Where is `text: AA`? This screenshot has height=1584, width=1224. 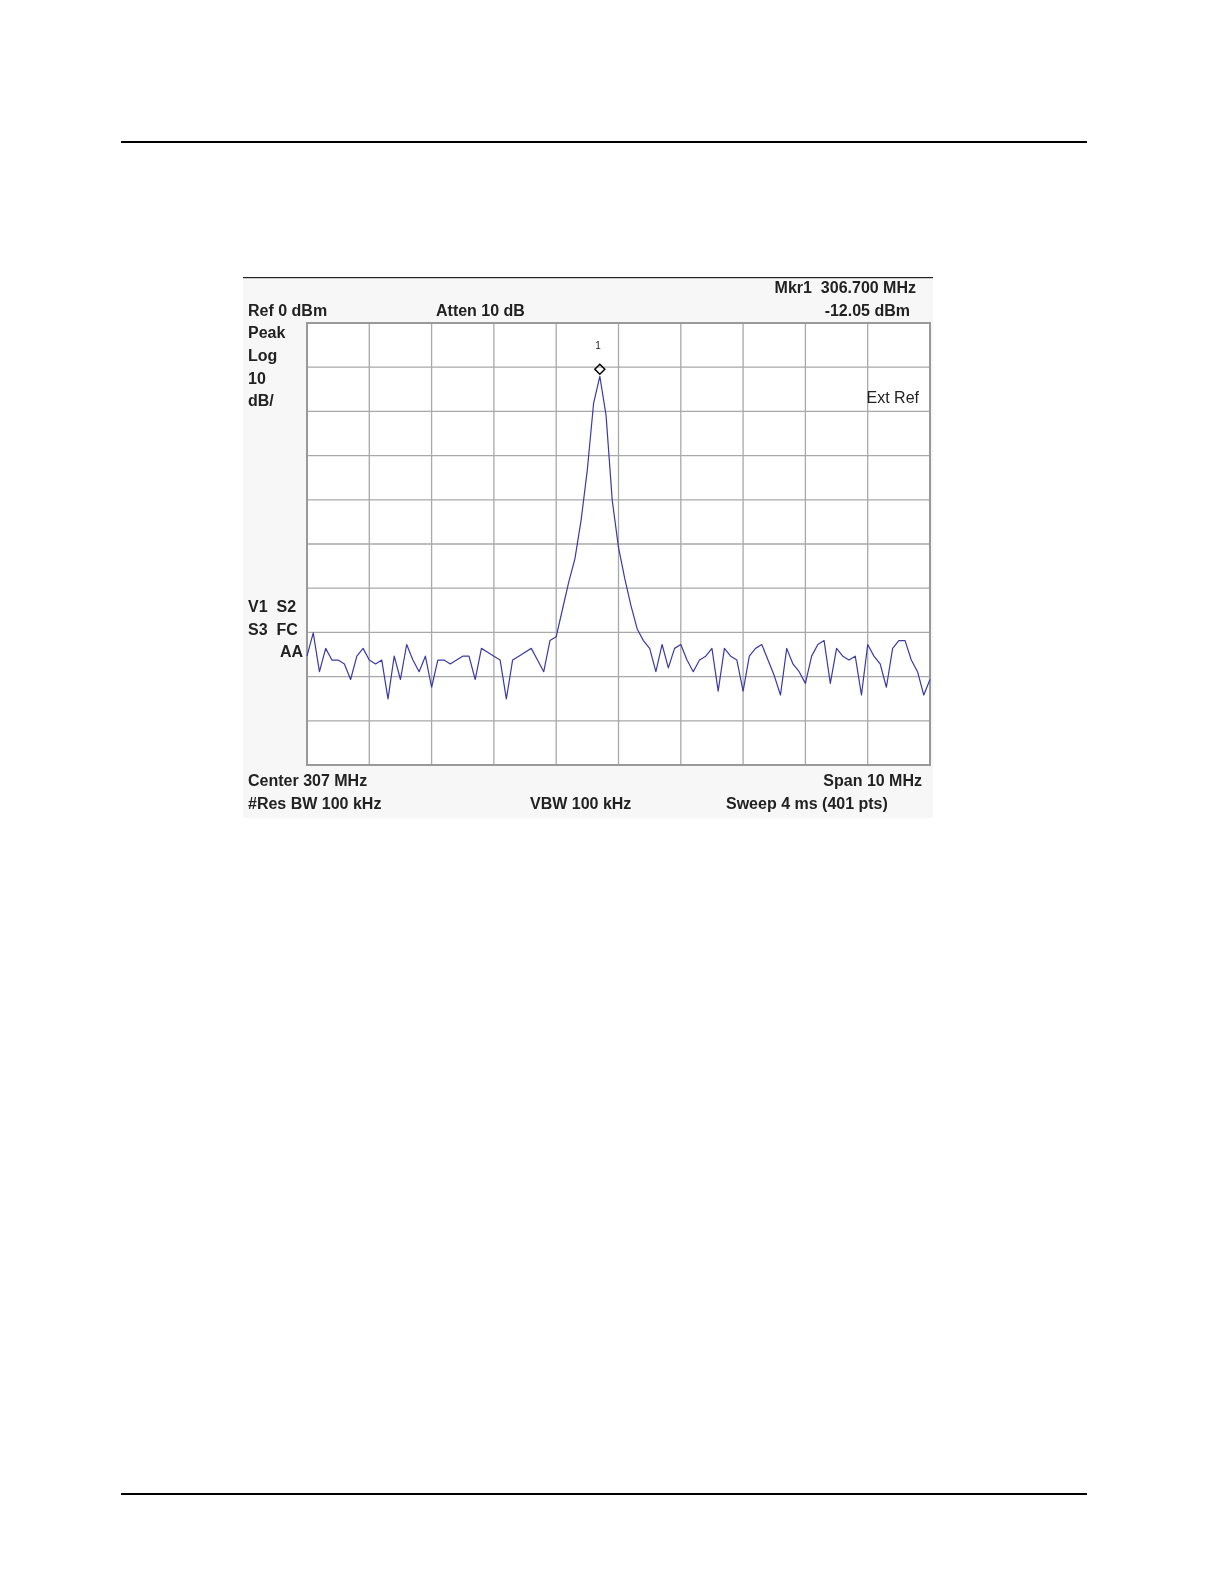 text: AA is located at coordinates (291, 651).